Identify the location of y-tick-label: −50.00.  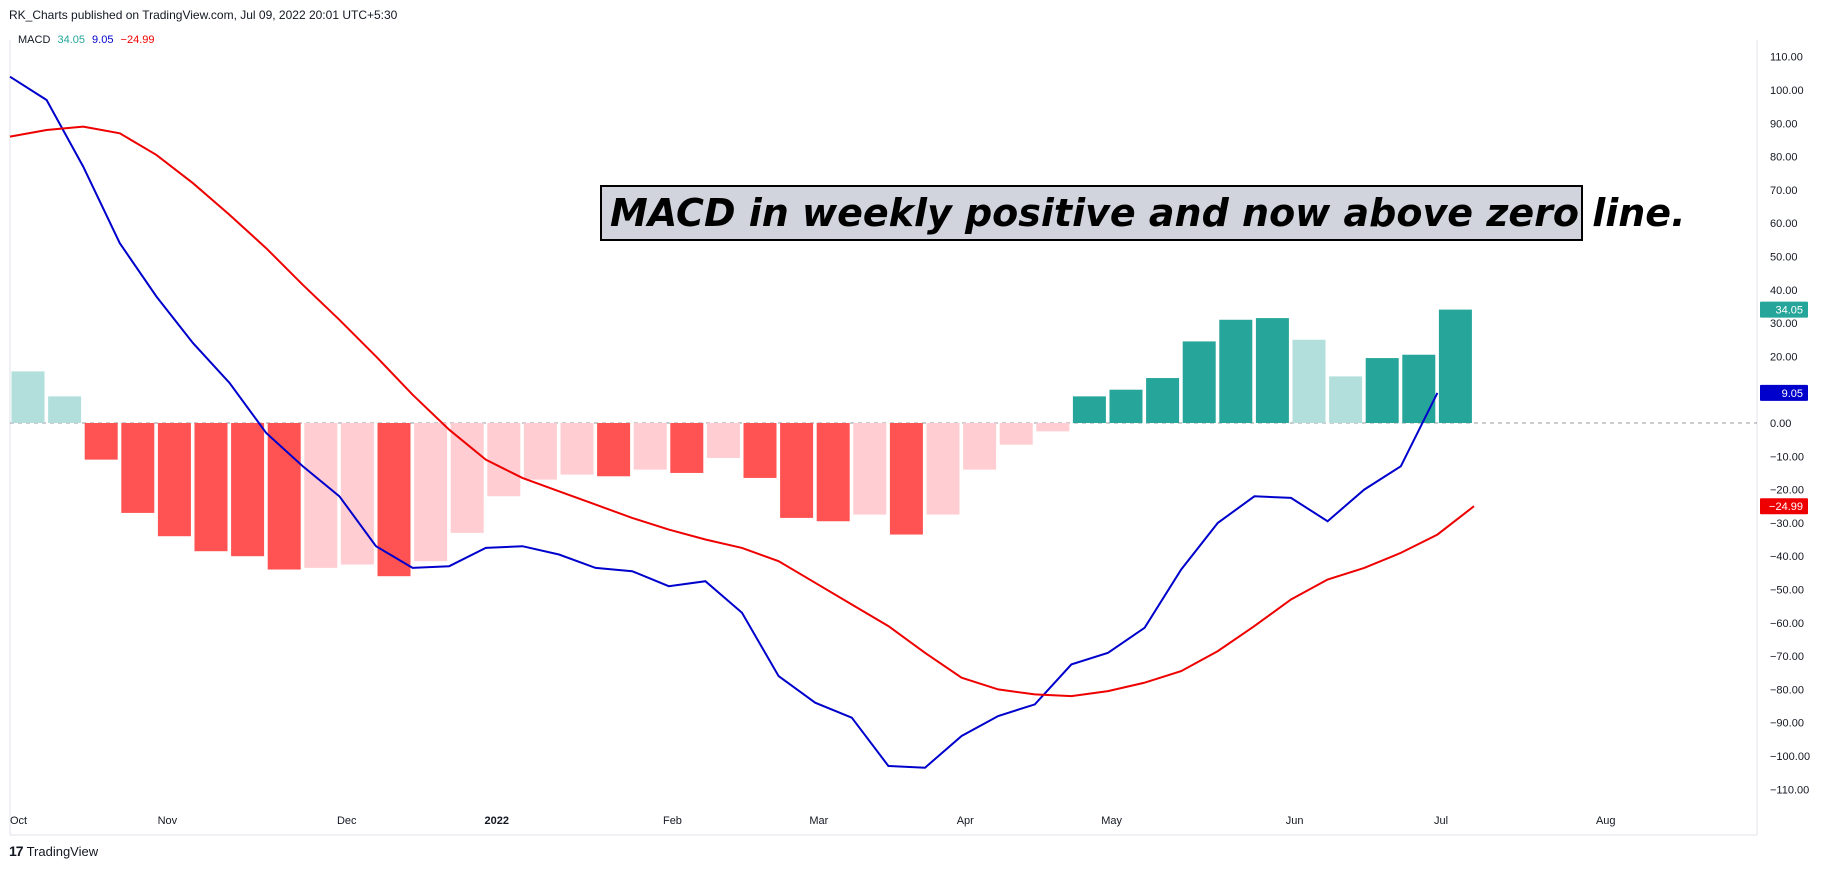
(1787, 591).